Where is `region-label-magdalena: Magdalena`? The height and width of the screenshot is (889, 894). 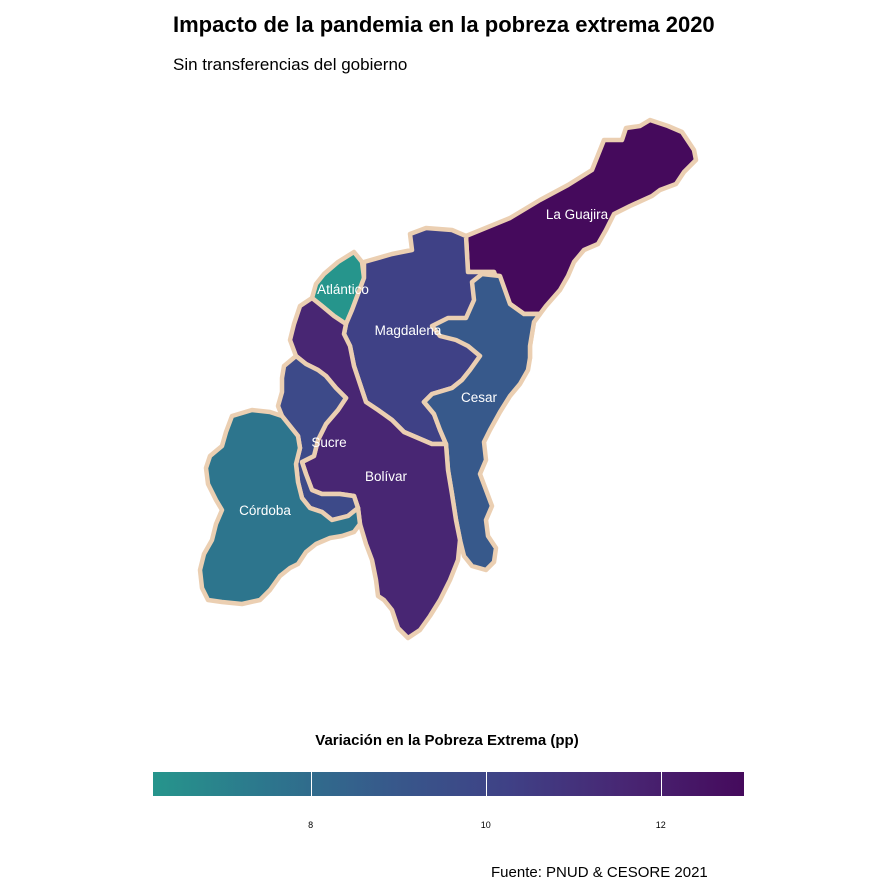 region-label-magdalena: Magdalena is located at coordinates (408, 330).